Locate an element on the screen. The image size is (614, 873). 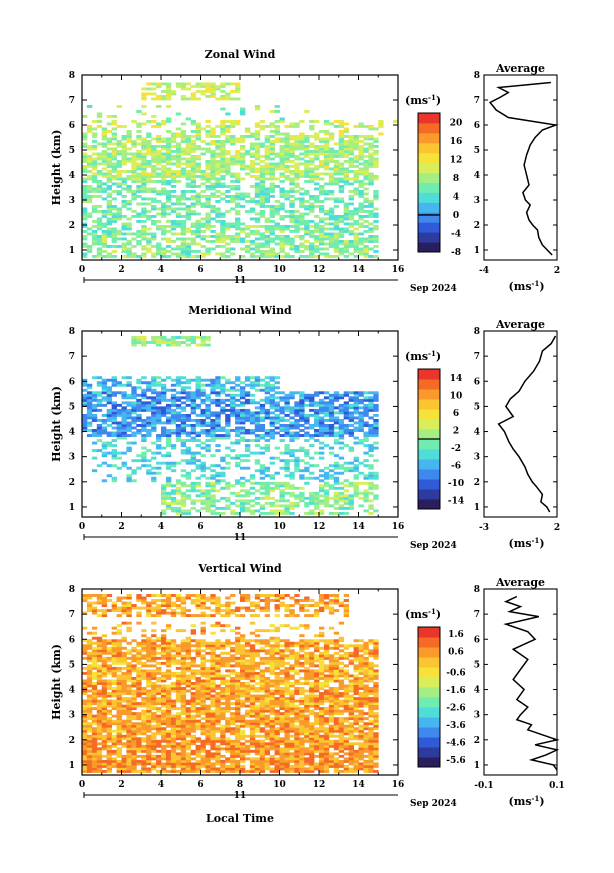
colorbar-units: (ms-1) is located at coordinates (423, 100).